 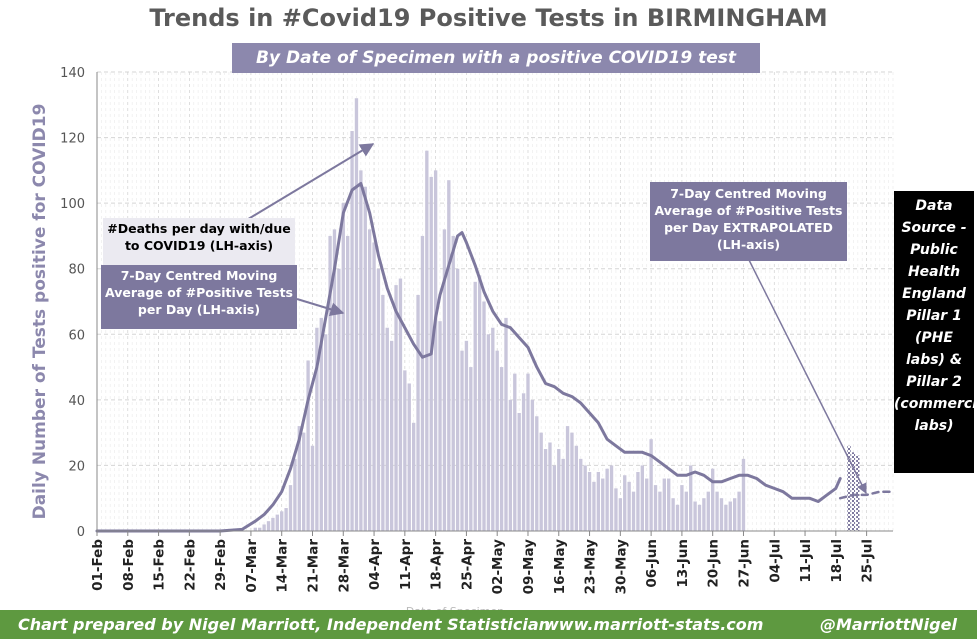 I want to click on x-tick-label: 14-Mar, so click(x=283, y=566).